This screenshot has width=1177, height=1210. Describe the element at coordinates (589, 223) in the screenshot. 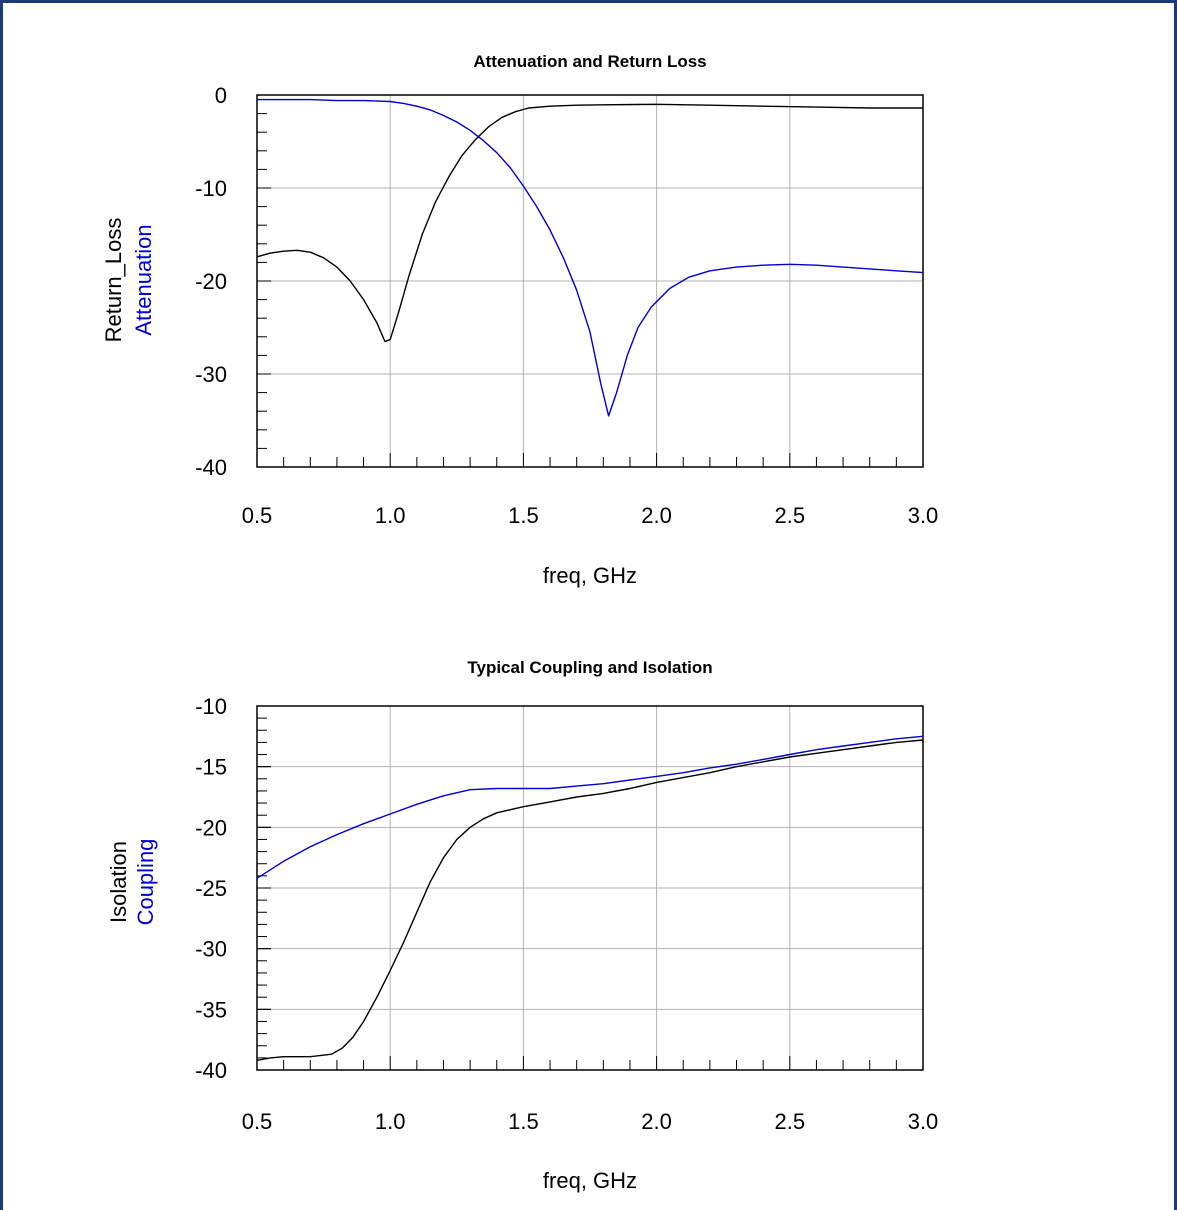

I see `series-line-return-loss` at that location.